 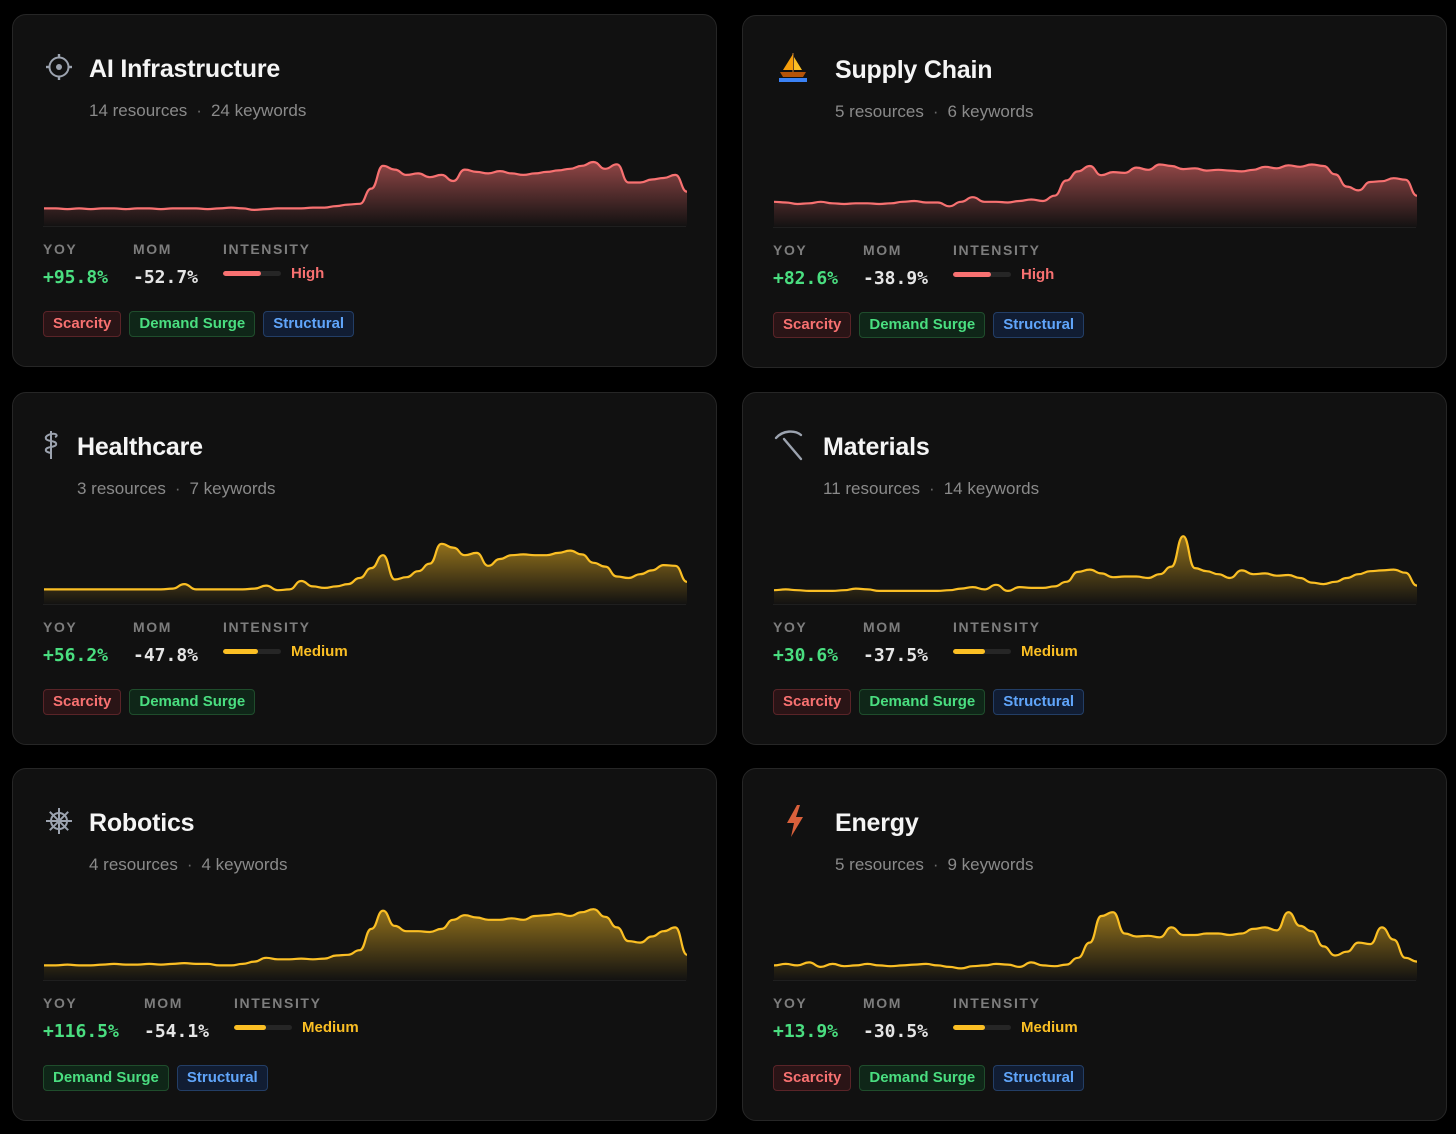 What do you see at coordinates (51, 445) in the screenshot?
I see `caduceus-icon` at bounding box center [51, 445].